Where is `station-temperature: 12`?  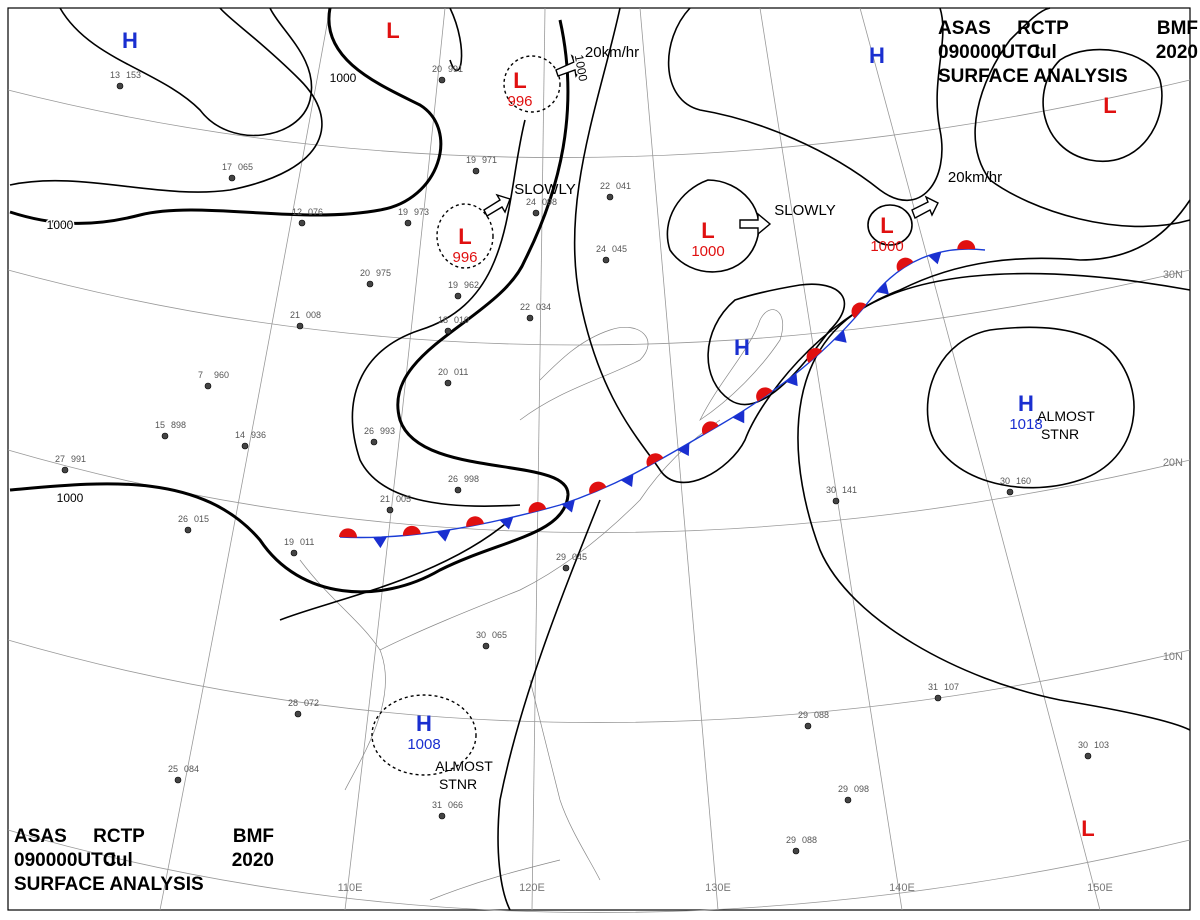
station-temperature: 12 is located at coordinates (297, 212).